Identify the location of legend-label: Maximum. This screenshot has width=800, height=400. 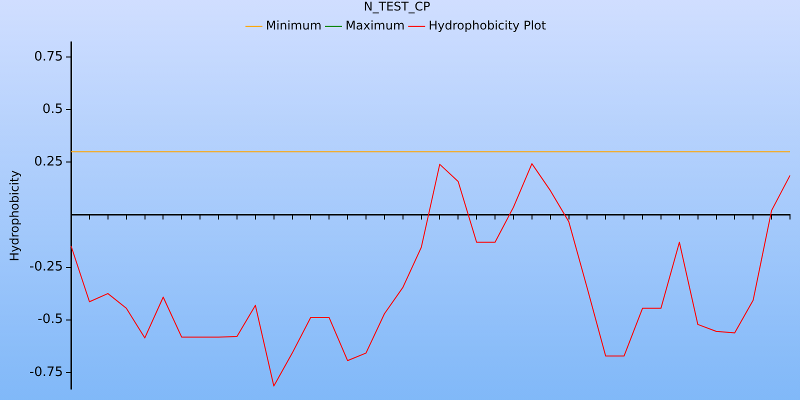
(375, 25).